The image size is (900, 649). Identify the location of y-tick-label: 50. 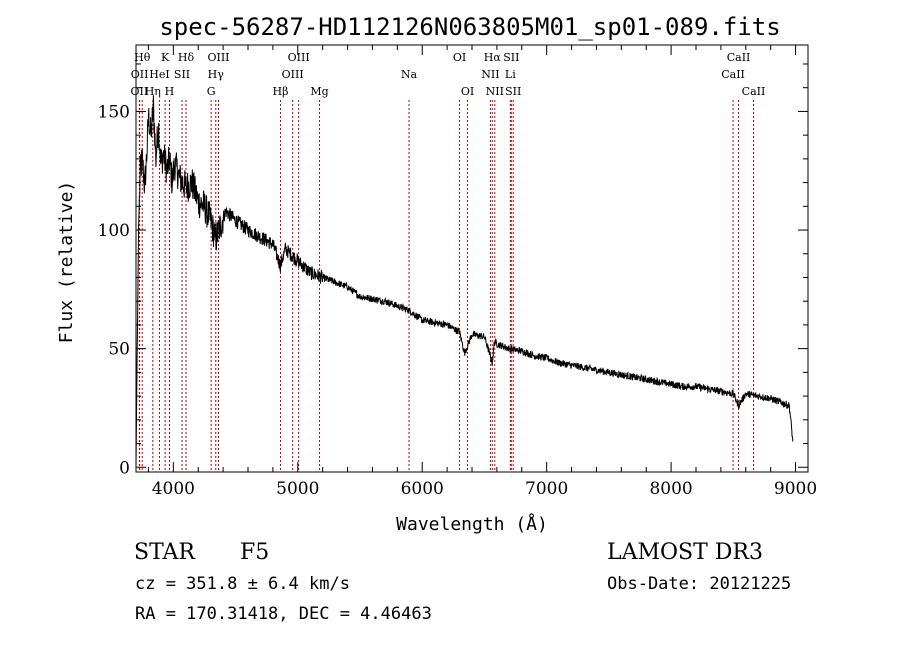
(119, 350).